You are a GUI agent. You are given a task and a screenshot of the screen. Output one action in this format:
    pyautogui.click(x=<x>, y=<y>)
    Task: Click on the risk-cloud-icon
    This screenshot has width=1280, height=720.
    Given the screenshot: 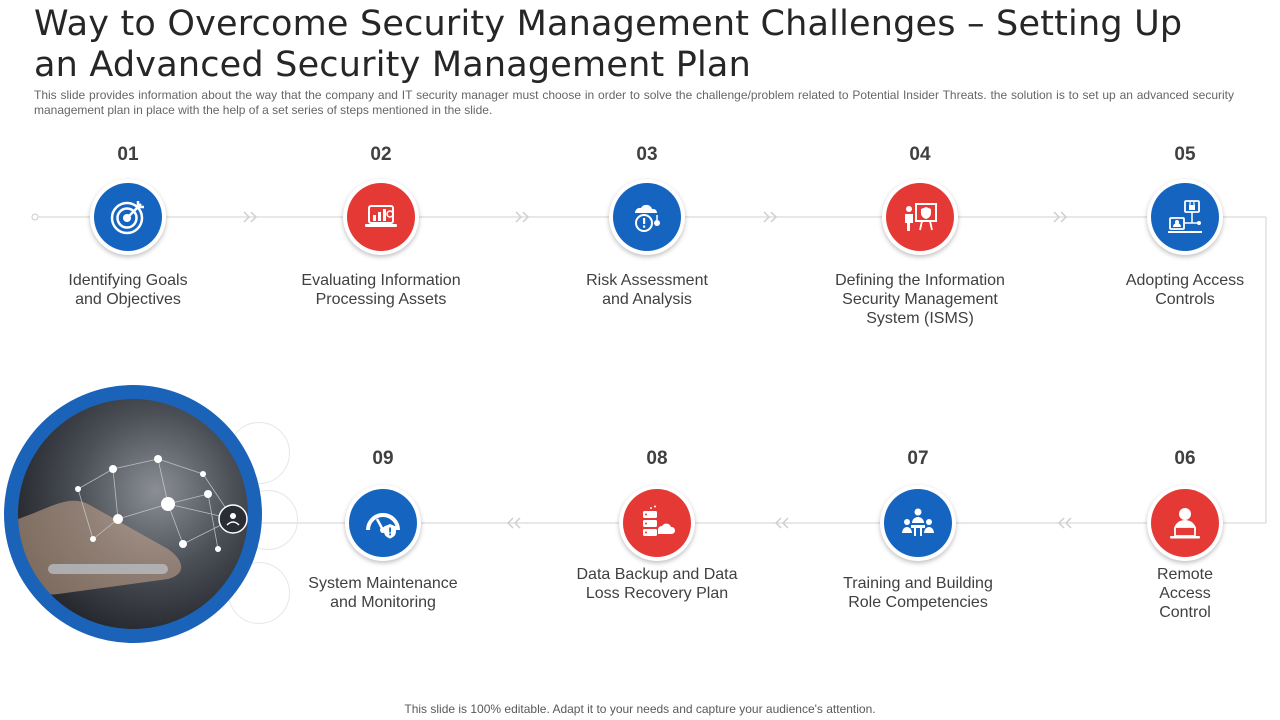 What is the action you would take?
    pyautogui.click(x=647, y=218)
    